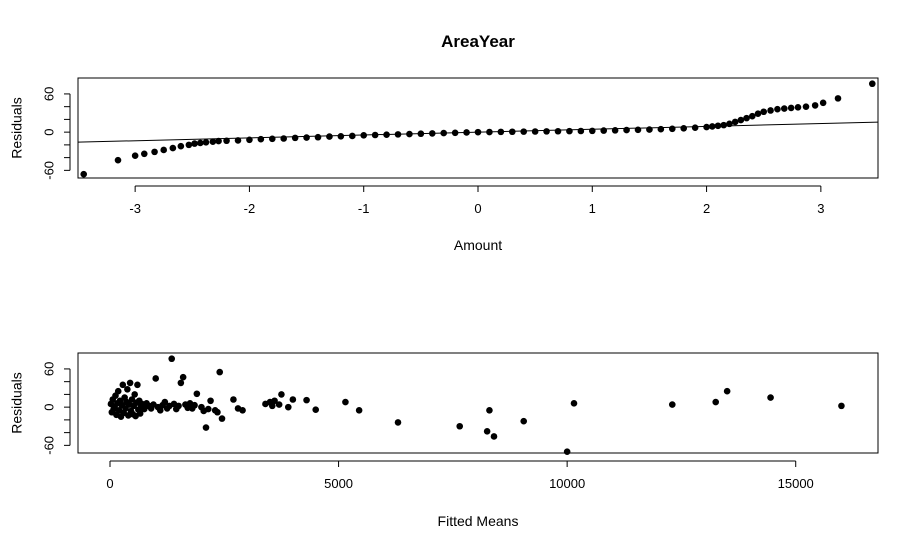 This screenshot has height=550, width=918. I want to click on x-tick-label: 15000, so click(796, 483).